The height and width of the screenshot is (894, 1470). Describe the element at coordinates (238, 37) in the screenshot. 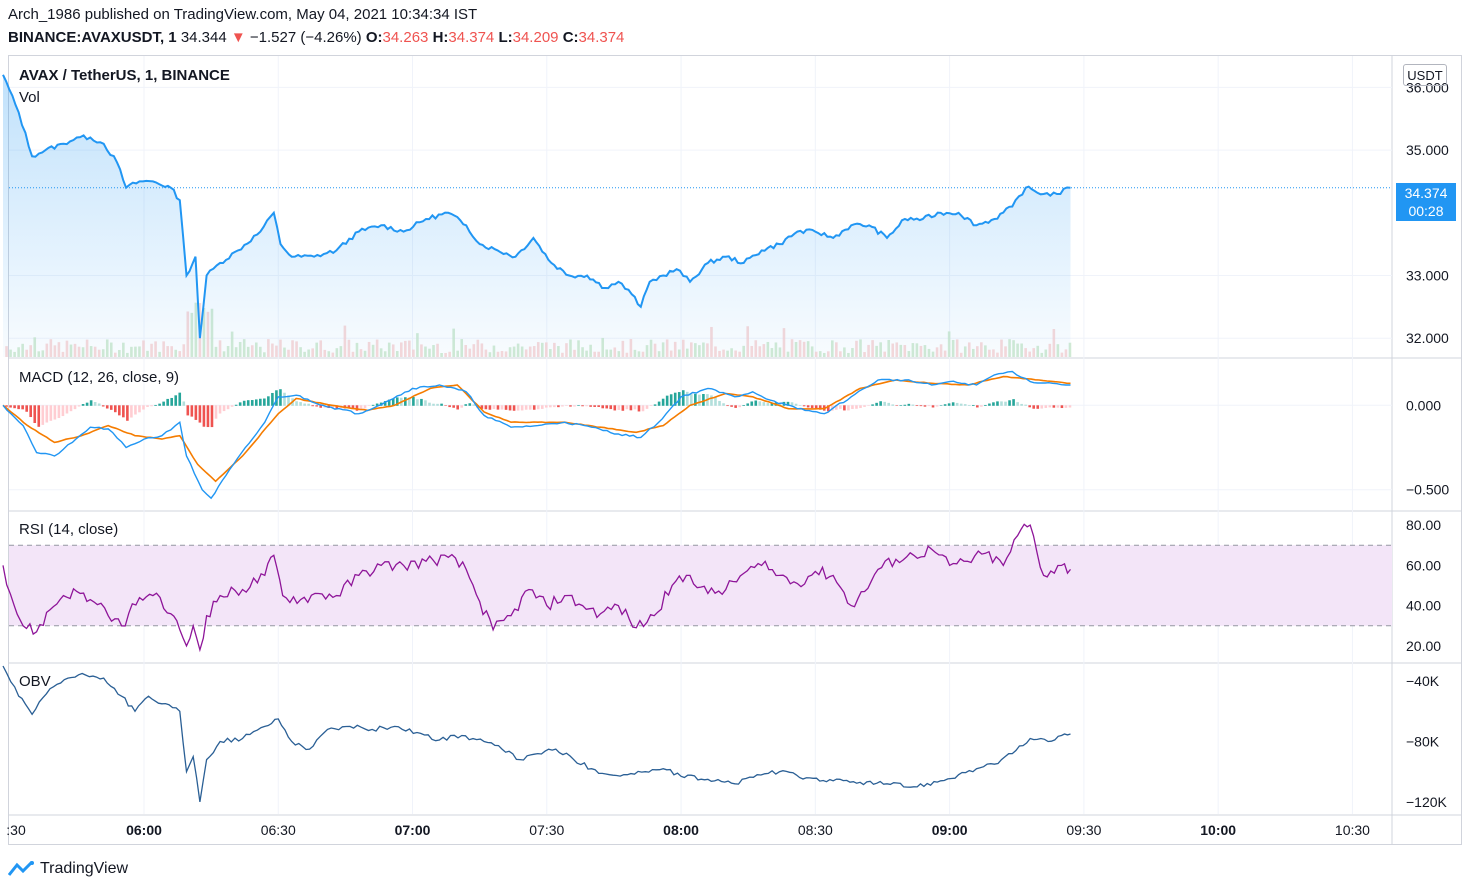

I see `down-arrow-icon: ▼` at that location.